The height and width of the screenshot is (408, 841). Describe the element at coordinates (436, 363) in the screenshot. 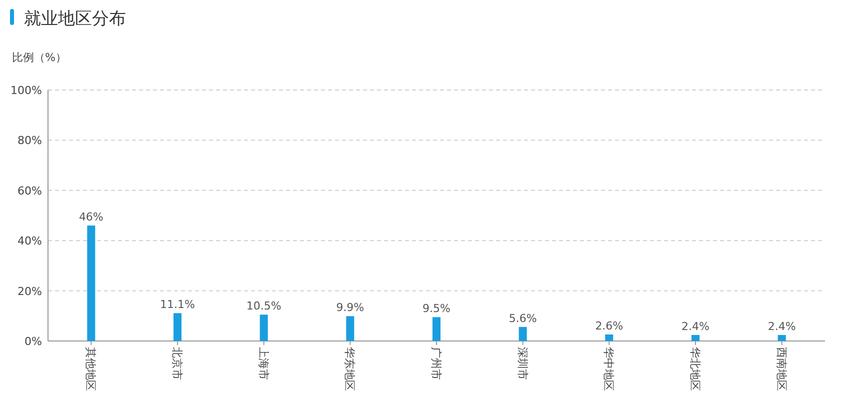

I see `x-tick-label: 广州市` at that location.